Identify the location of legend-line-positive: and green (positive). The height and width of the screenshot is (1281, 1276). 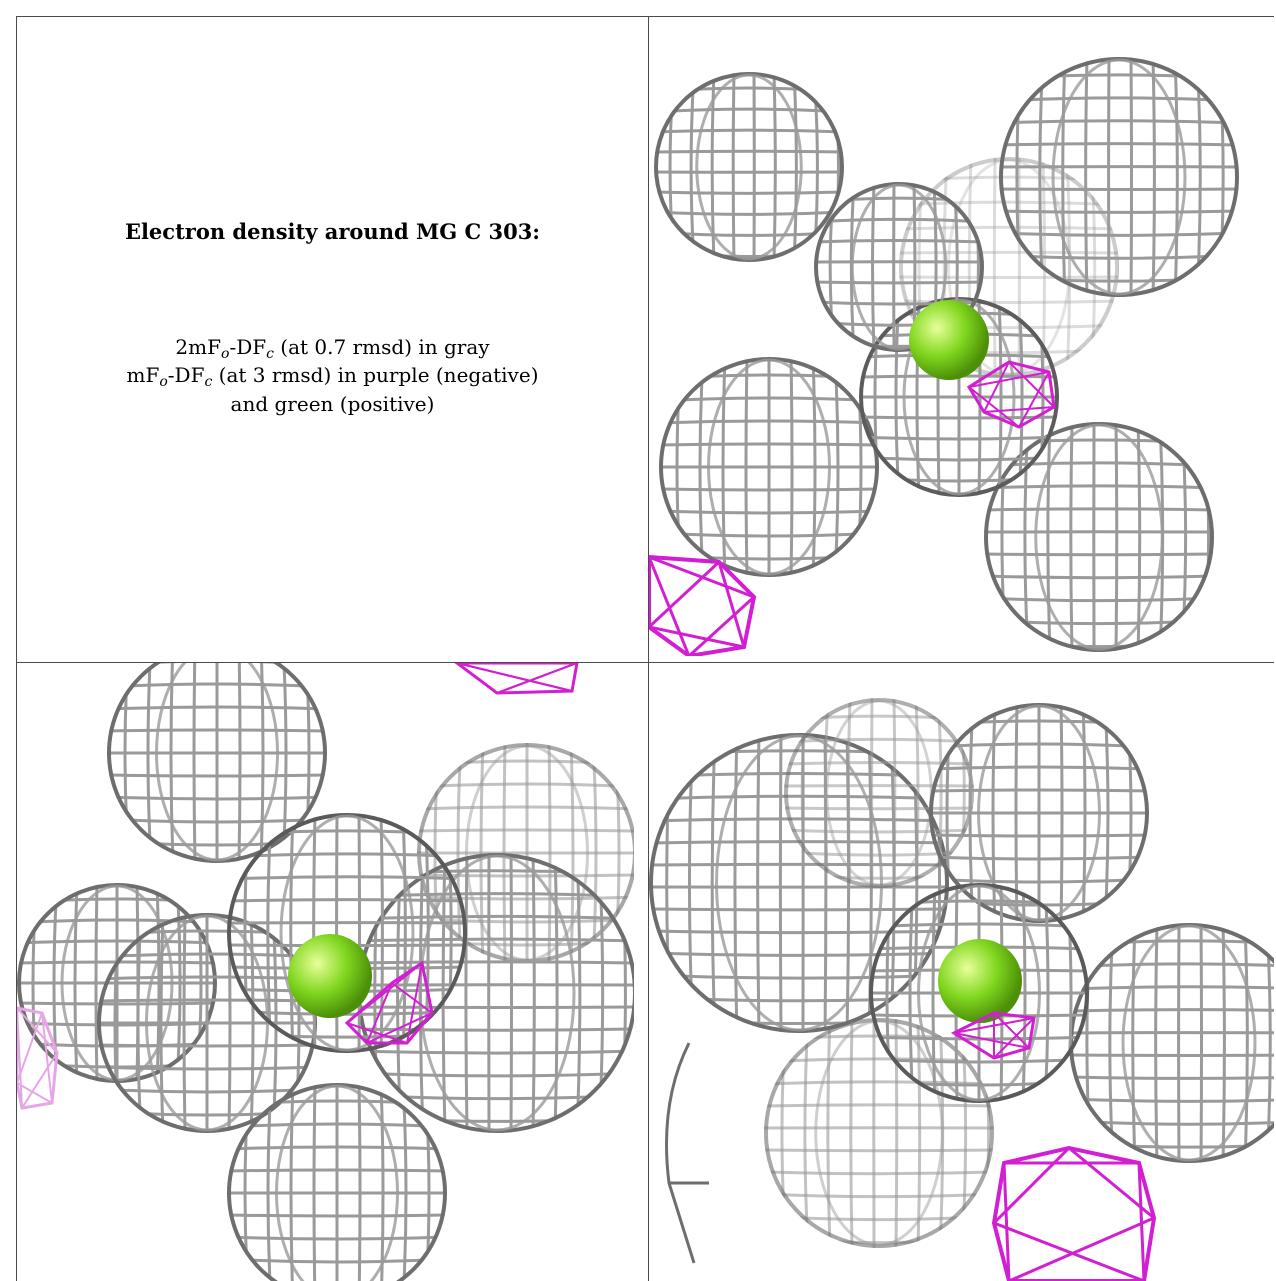
(332, 403).